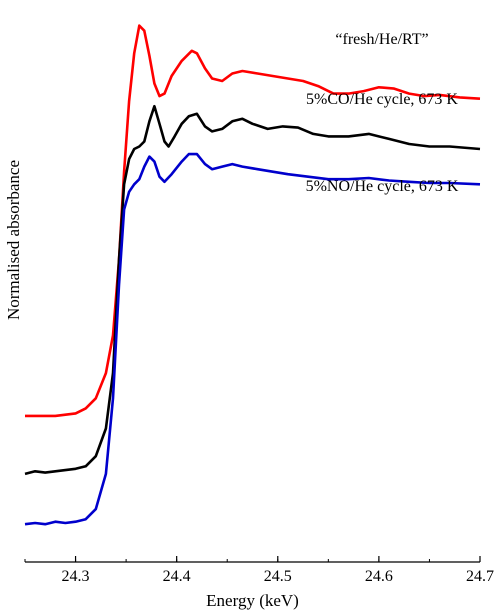 This screenshot has width=500, height=612. Describe the element at coordinates (13, 240) in the screenshot. I see `y-axis-label: Normalised absorbance` at that location.